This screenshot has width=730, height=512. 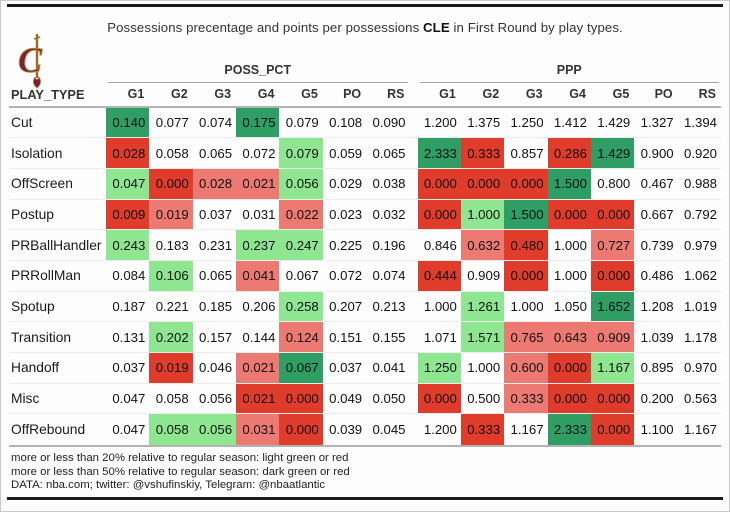 I want to click on cell-ppp-g1: 1.000, so click(x=439, y=307).